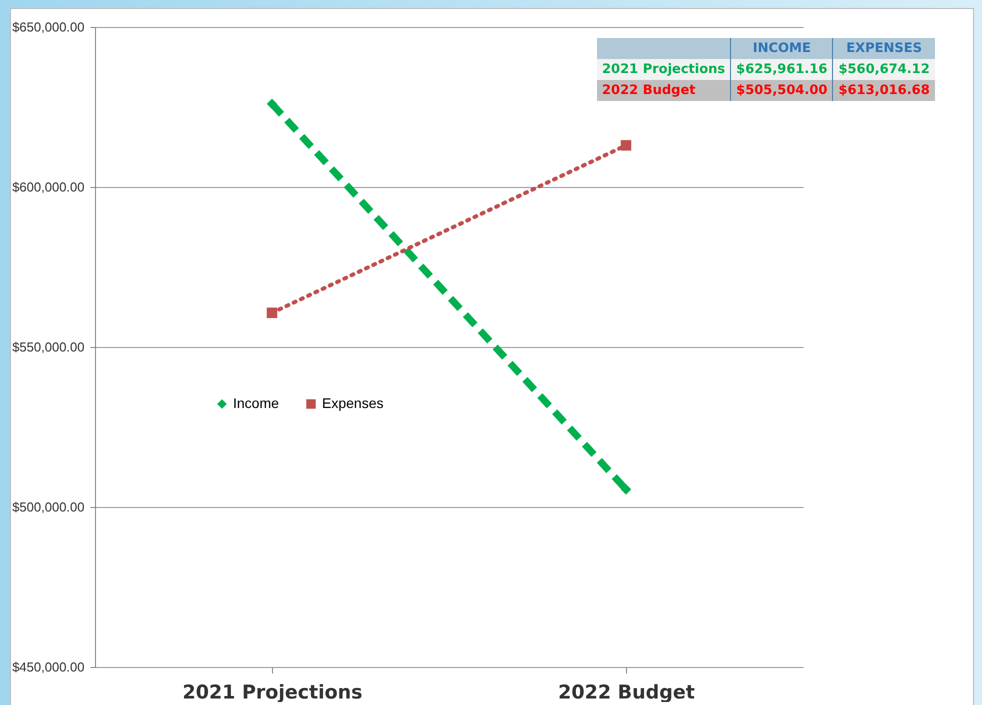 Image resolution: width=982 pixels, height=705 pixels. I want to click on y-tick-label: $600,000.00, so click(48, 187).